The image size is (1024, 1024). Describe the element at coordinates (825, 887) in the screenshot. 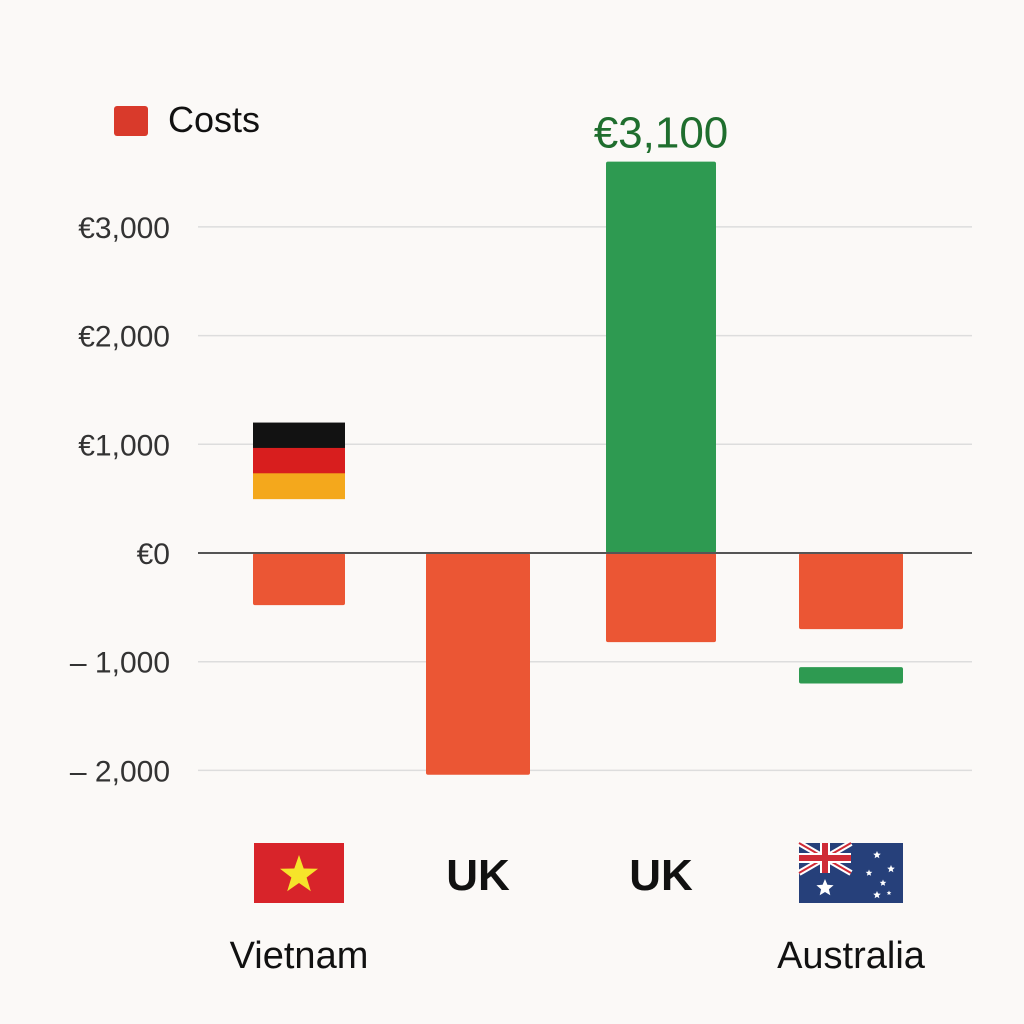

I see `commonwealth-star` at that location.